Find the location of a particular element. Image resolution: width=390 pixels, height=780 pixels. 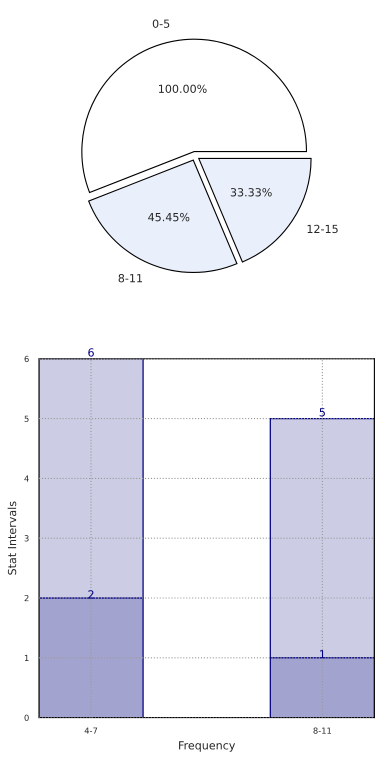

x-tick-label: 4-7 is located at coordinates (91, 731).